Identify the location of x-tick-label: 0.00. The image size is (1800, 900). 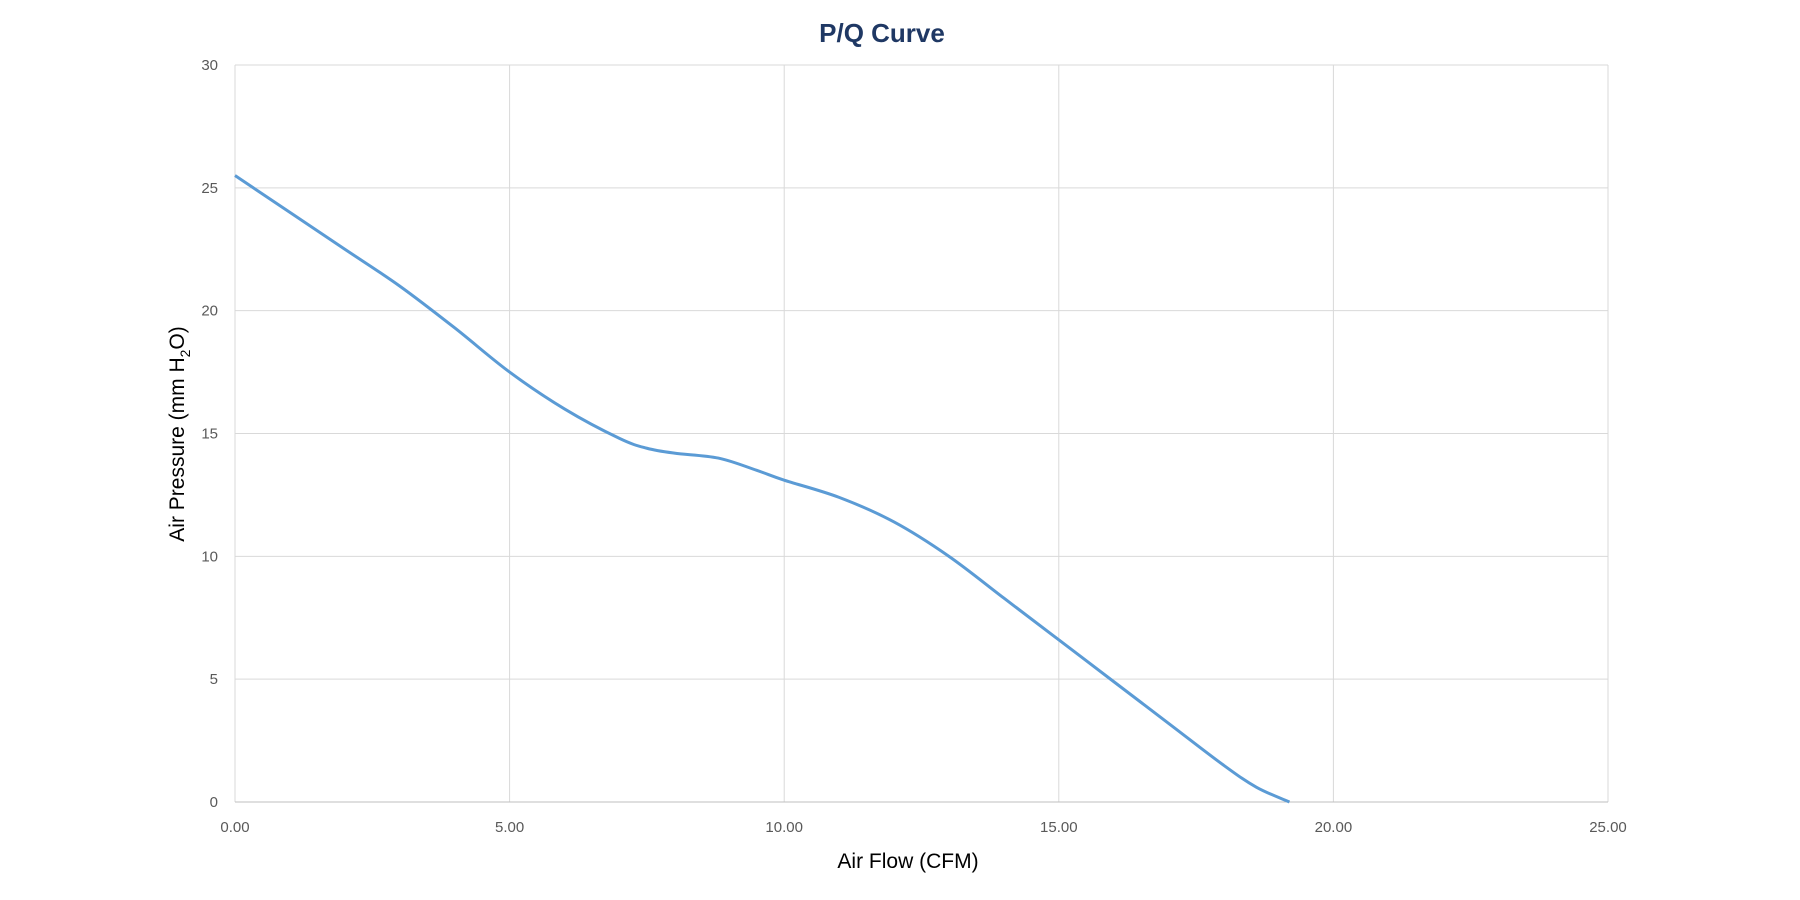
(234, 827).